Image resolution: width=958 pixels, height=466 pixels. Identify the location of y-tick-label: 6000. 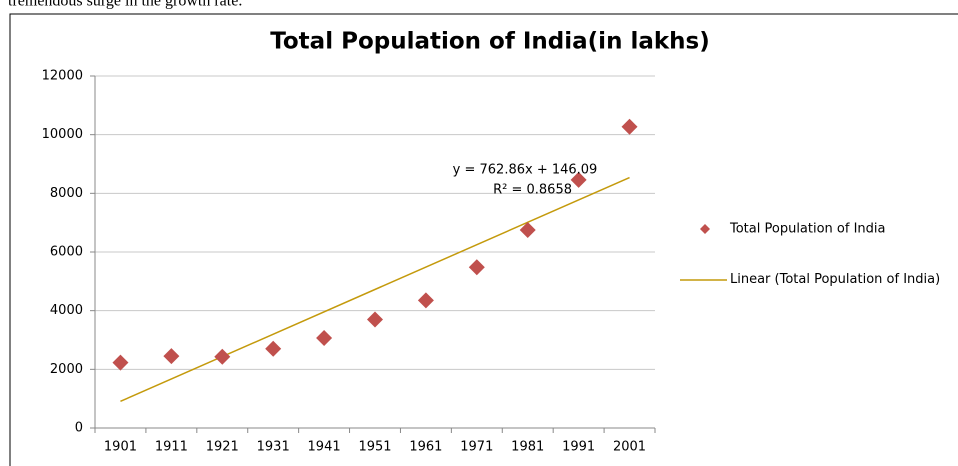
(66, 252).